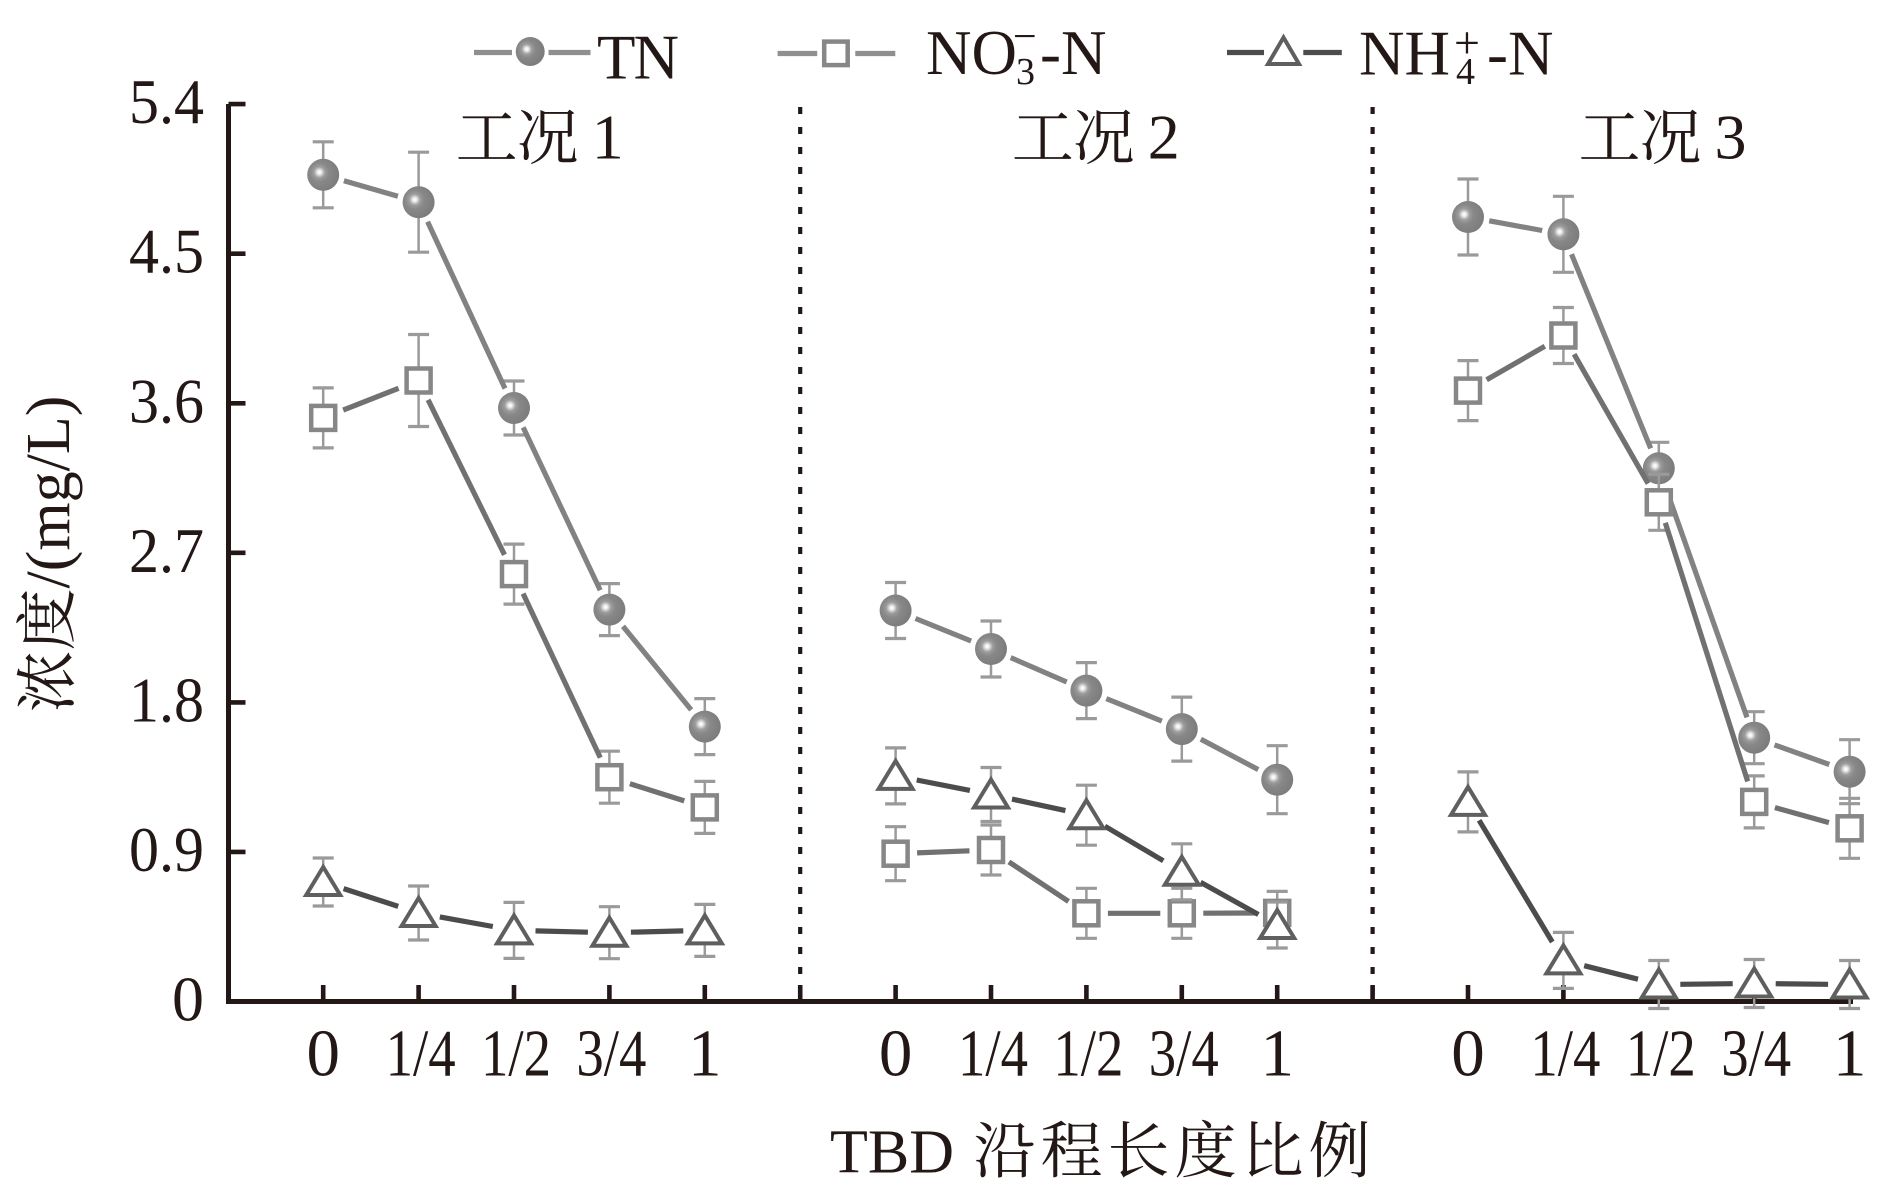 The image size is (1890, 1192). Describe the element at coordinates (49, 492) in the screenshot. I see `svg-text: /(mg/L)` at that location.